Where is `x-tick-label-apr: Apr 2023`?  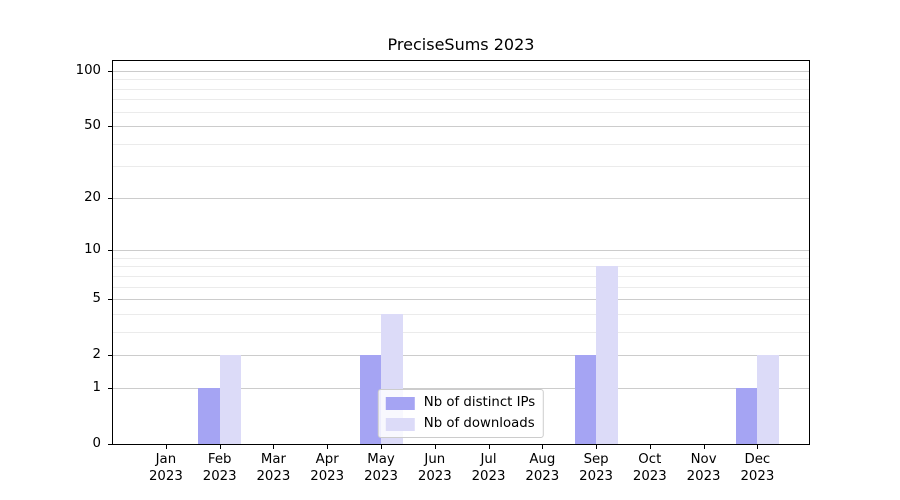
x-tick-label-apr: Apr 2023 is located at coordinates (327, 468).